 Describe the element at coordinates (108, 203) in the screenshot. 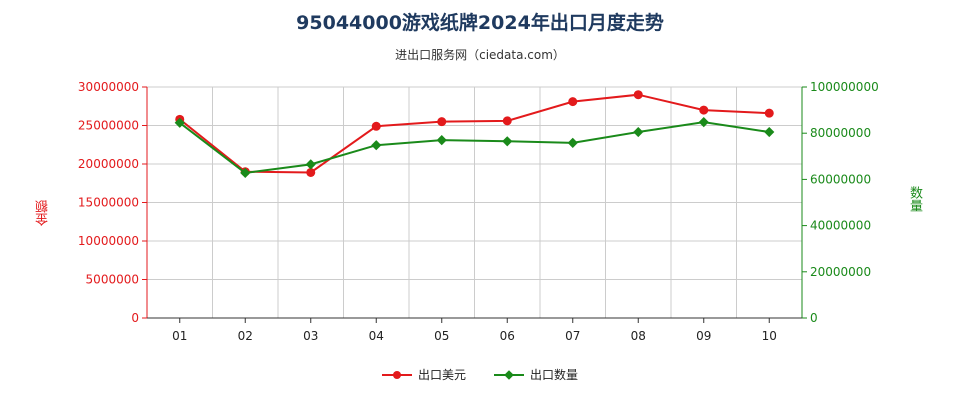

I see `y-left-tick-label: 15000000` at that location.